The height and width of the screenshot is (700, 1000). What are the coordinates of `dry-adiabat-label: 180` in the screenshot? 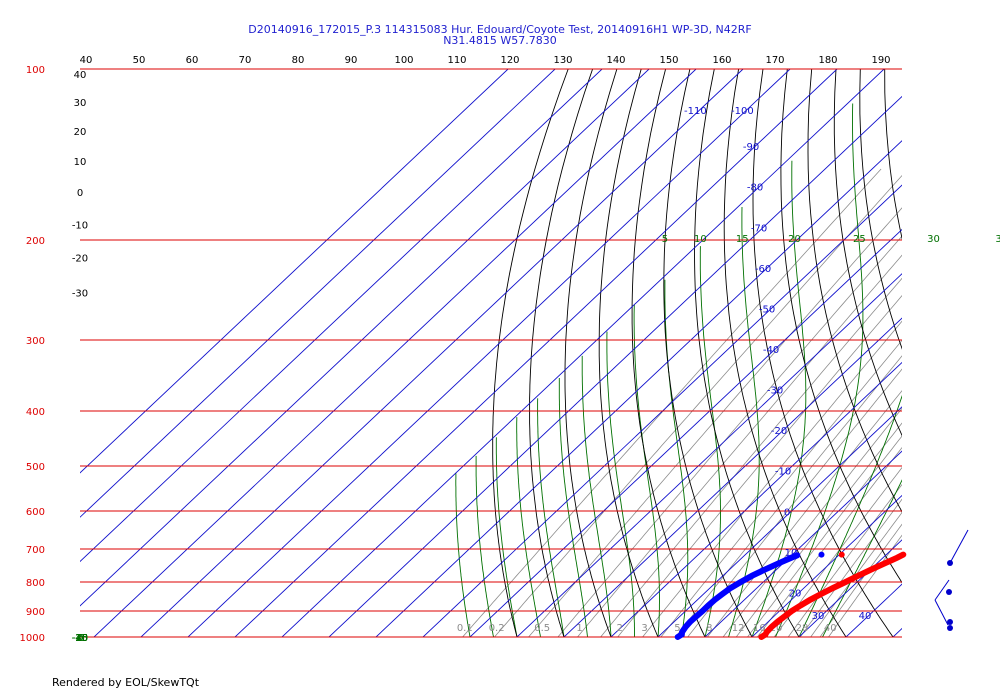 It's located at (827, 60).